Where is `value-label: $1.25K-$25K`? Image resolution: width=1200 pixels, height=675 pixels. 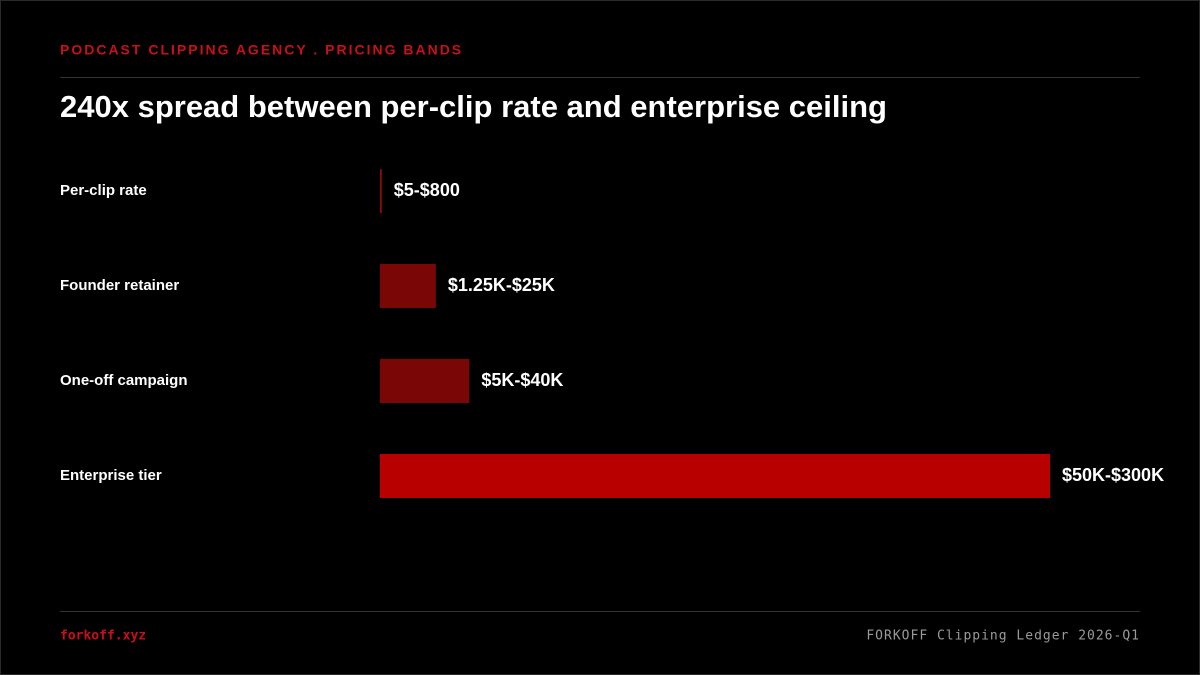 value-label: $1.25K-$25K is located at coordinates (501, 285).